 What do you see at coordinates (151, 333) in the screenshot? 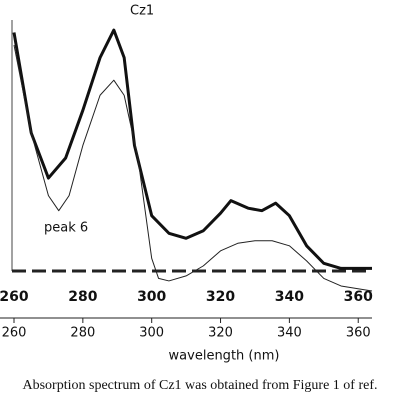
I see `x-tick-label: 300` at bounding box center [151, 333].